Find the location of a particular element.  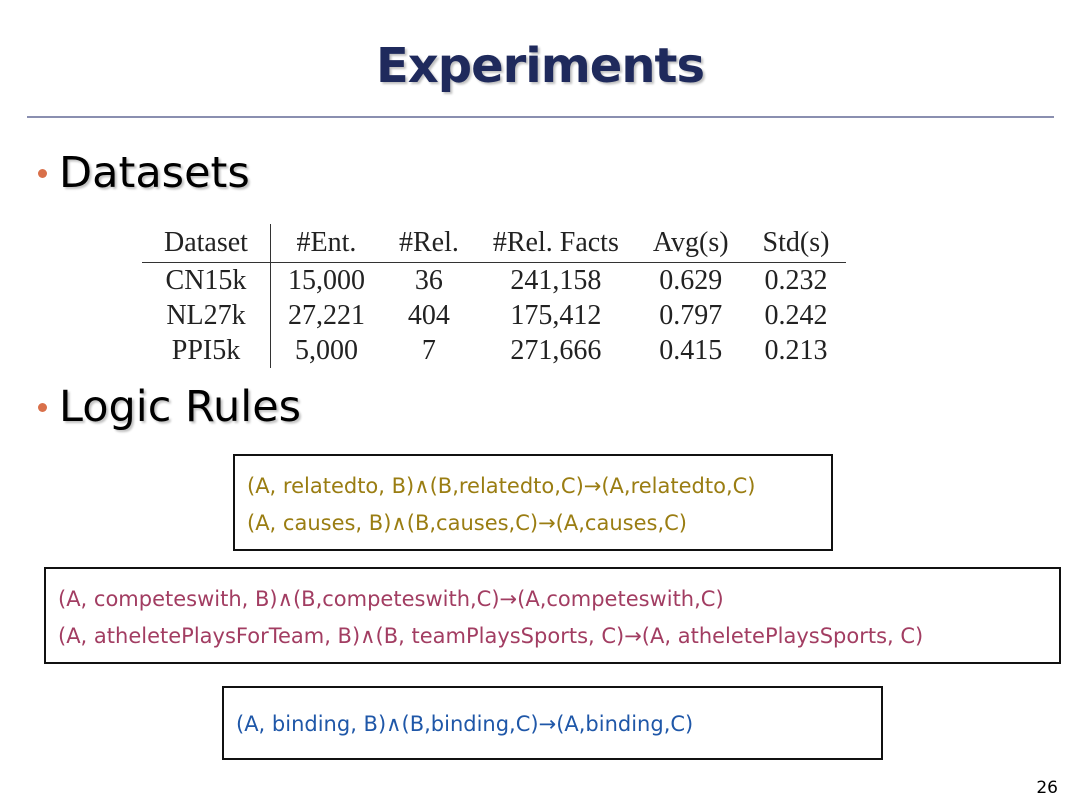

bullet-label: Logic Rules is located at coordinates (180, 407).